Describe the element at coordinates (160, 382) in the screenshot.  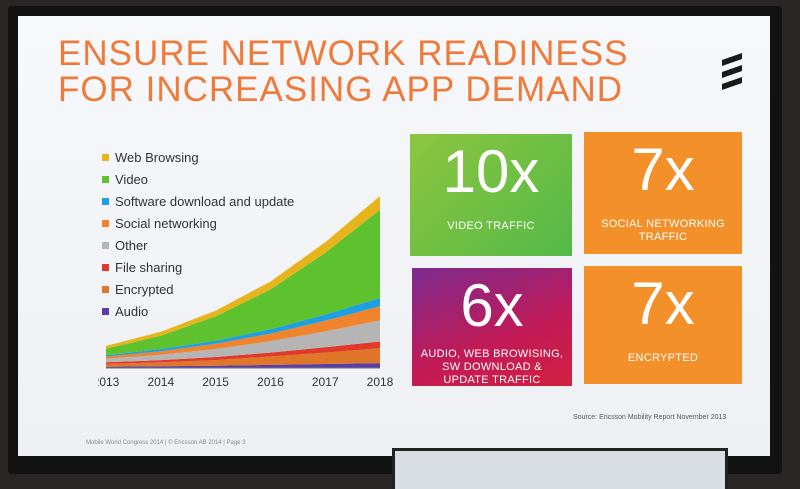
I see `x-tick-label: 2014` at that location.